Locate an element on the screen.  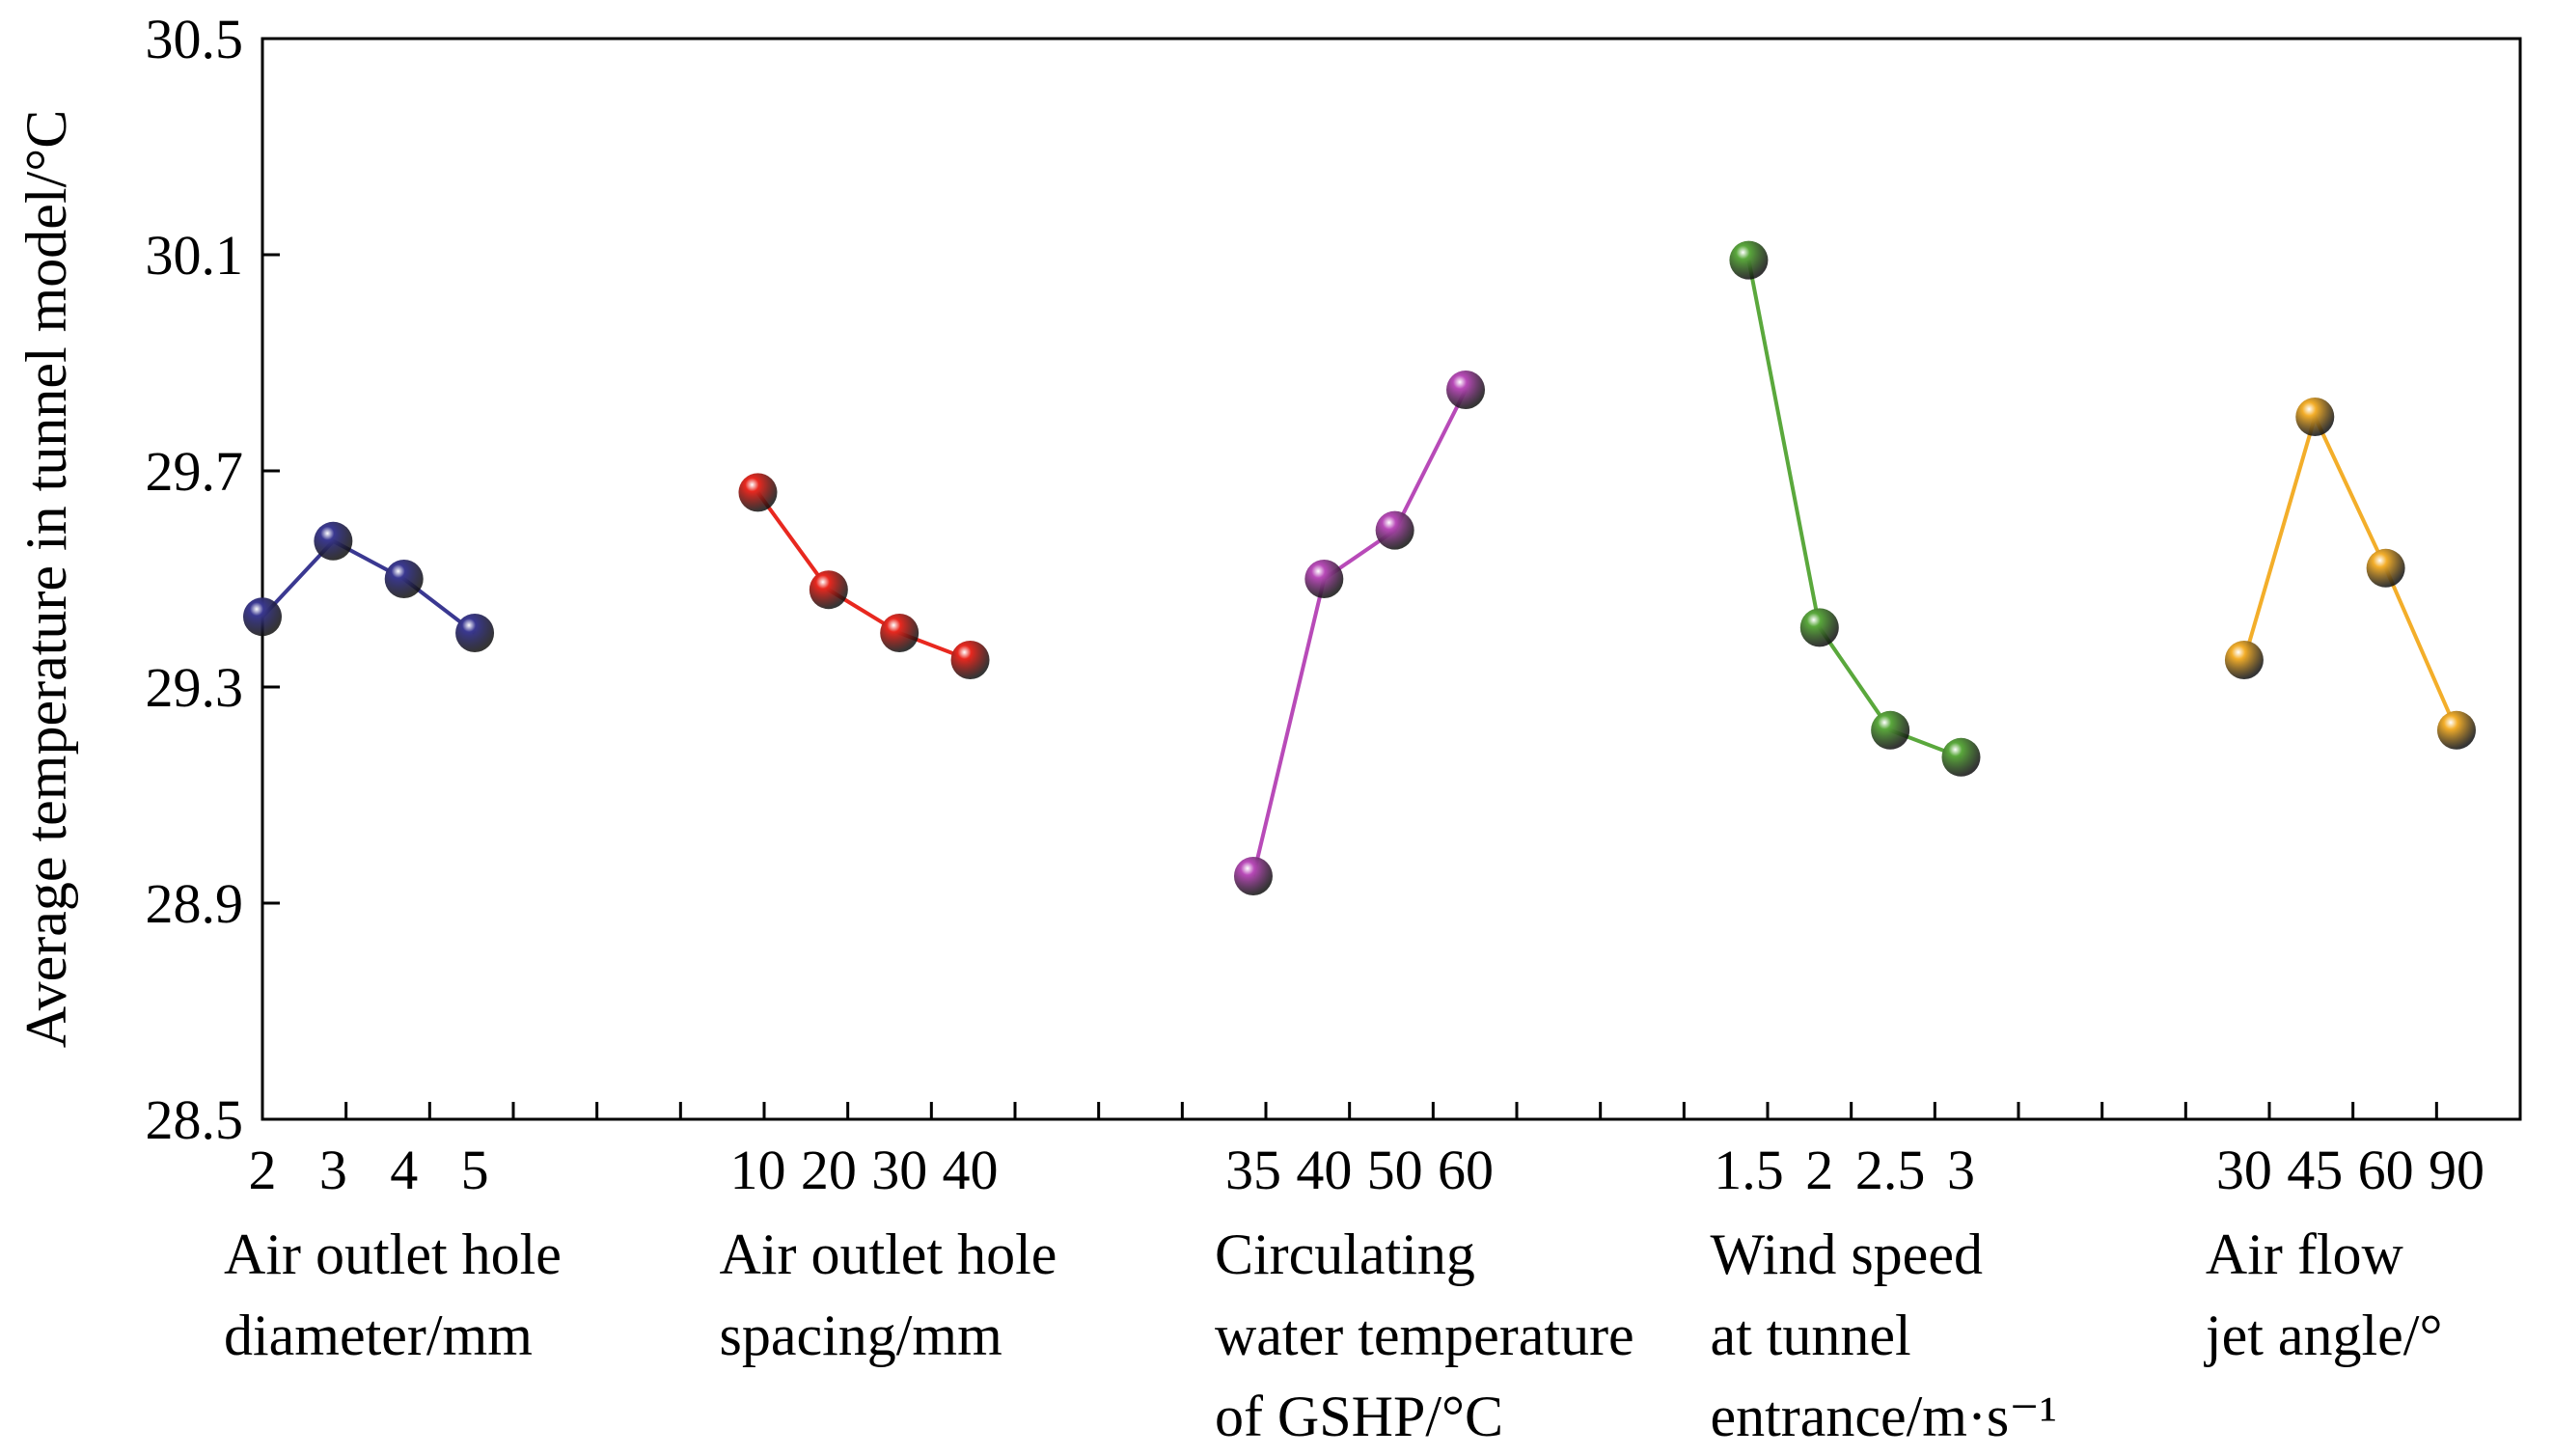
factor-label: entrance/m·s⁻¹ is located at coordinates (1884, 1417).